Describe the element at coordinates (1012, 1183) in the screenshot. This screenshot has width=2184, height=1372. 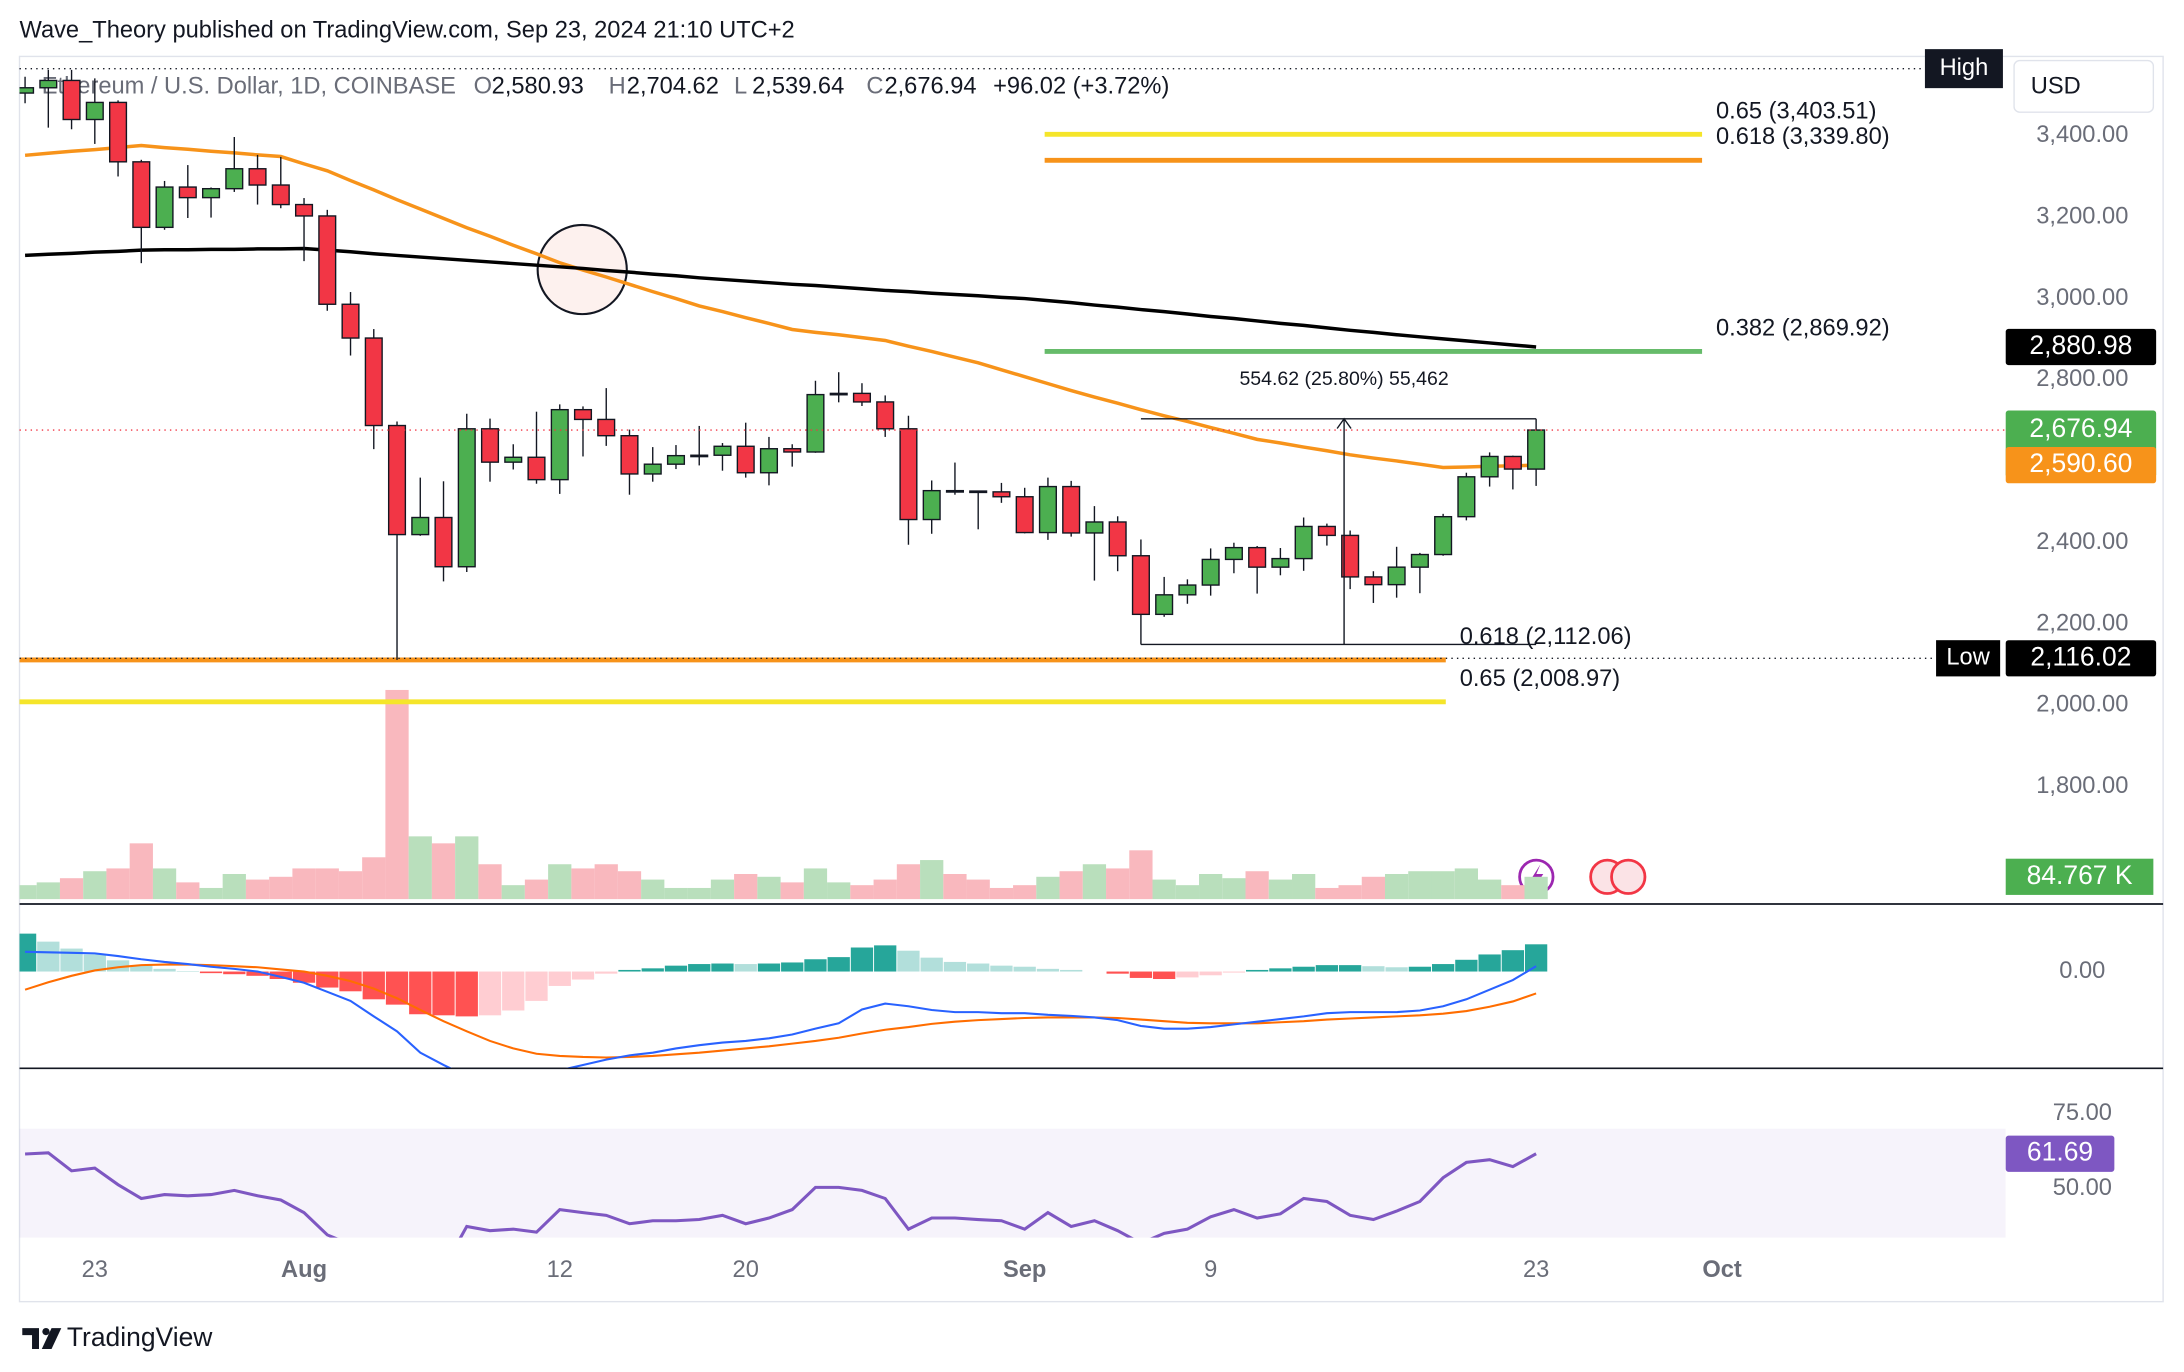
I see `rsi-layer` at that location.